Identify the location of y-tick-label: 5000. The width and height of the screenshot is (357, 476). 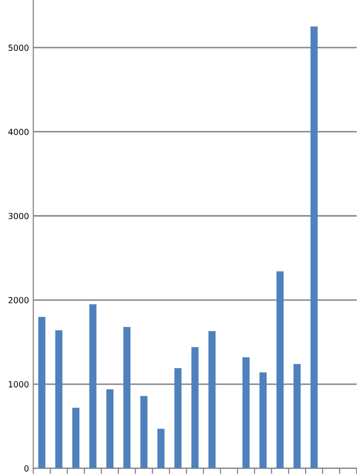
(18, 47).